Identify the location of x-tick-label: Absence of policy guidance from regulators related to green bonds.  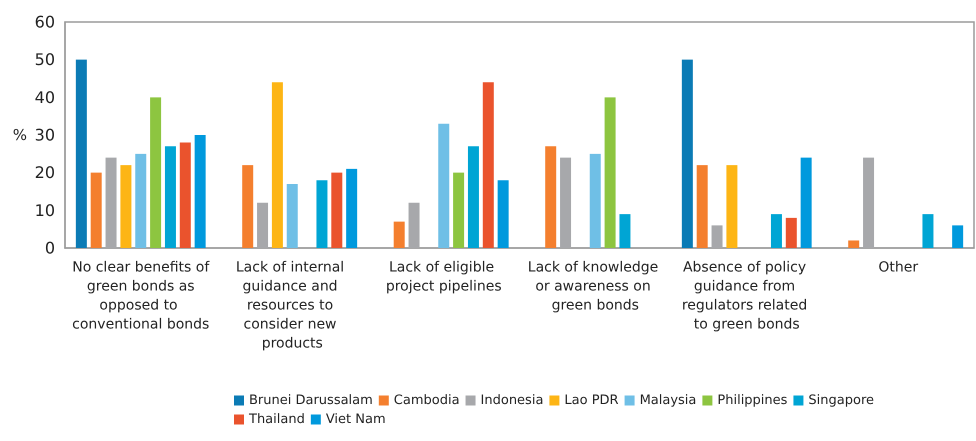
(747, 296).